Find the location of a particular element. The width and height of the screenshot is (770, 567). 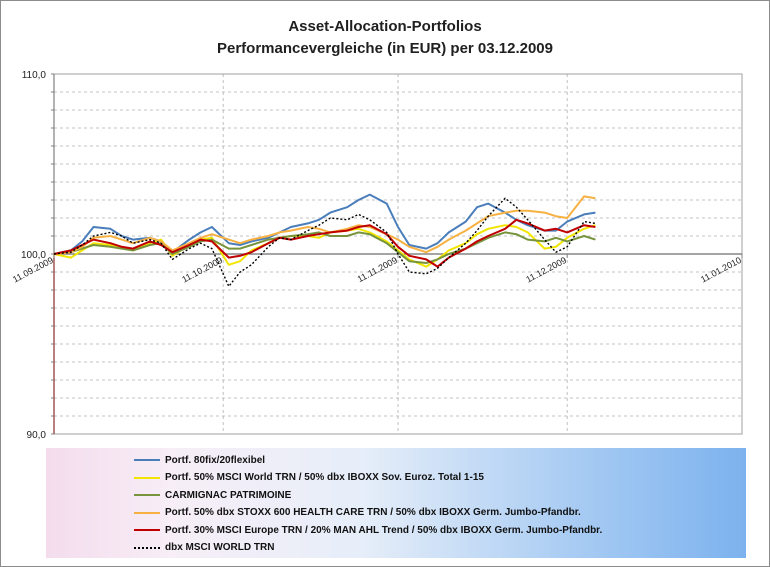

y-tick-label: 90,0 is located at coordinates (37, 435).